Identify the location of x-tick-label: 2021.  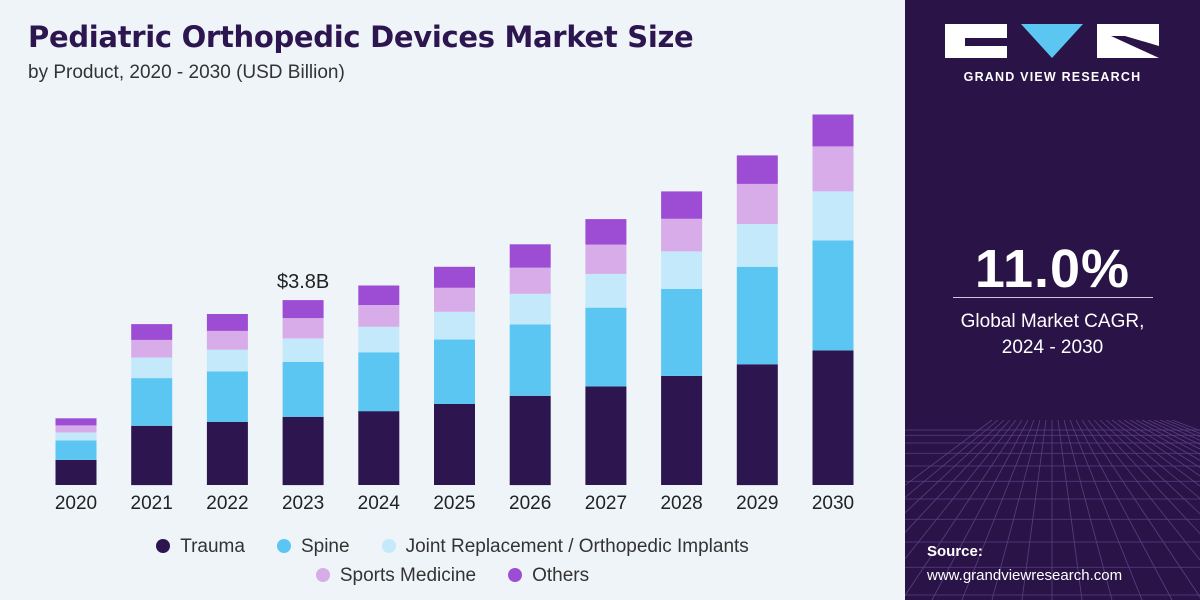
(152, 503).